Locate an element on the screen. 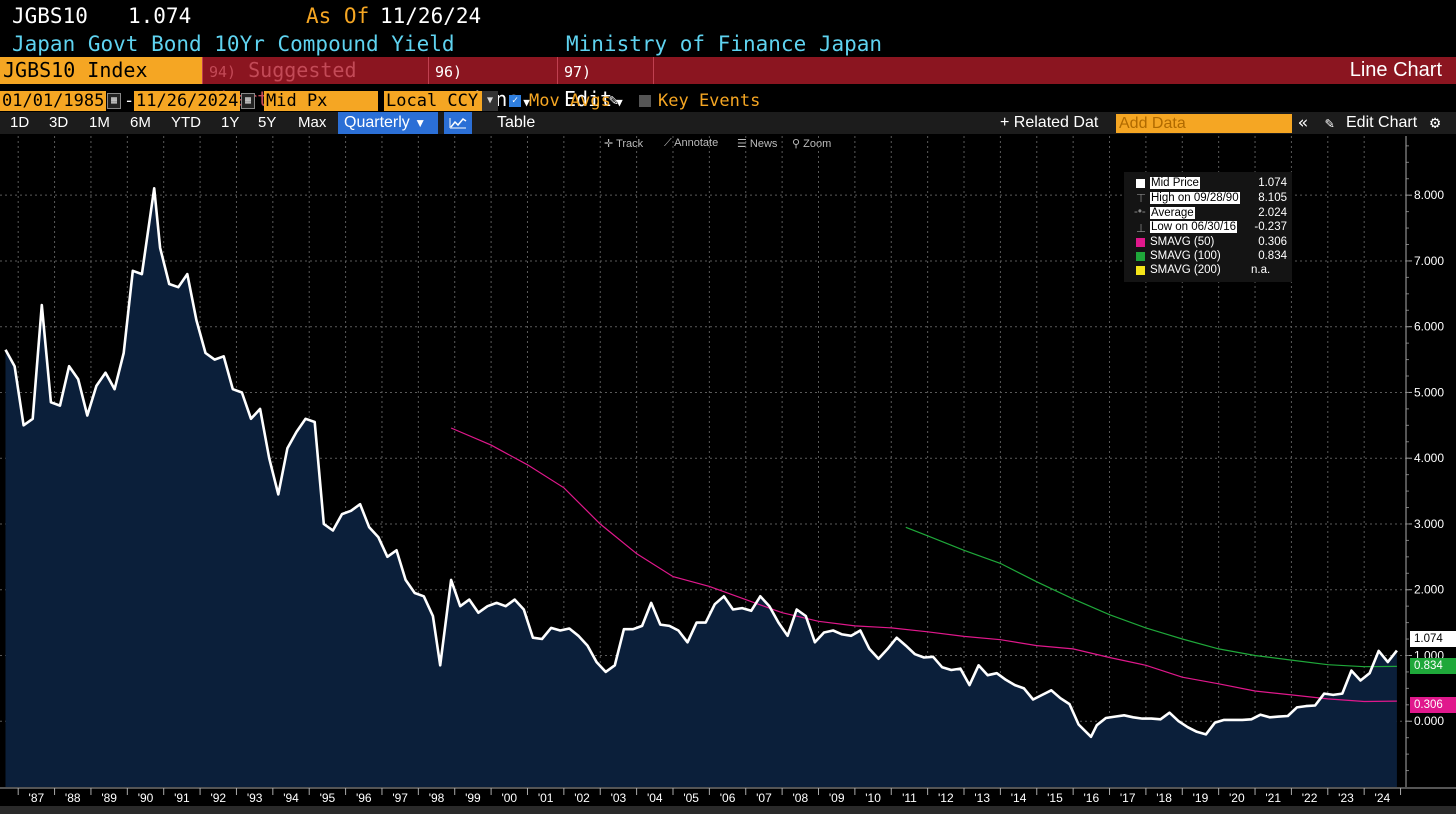 This screenshot has width=1456, height=814. currency-dropdown-icon: ▼ is located at coordinates (490, 101).